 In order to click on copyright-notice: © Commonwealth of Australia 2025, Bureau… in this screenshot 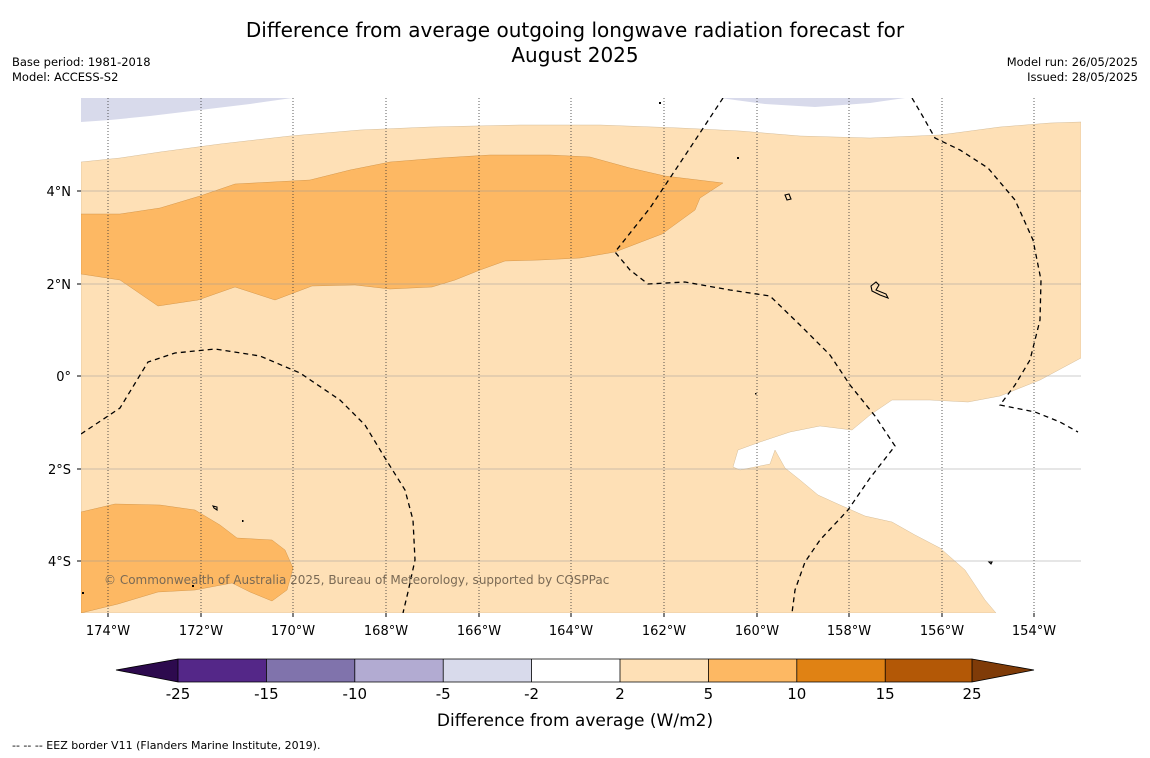, I will do `click(356, 580)`.